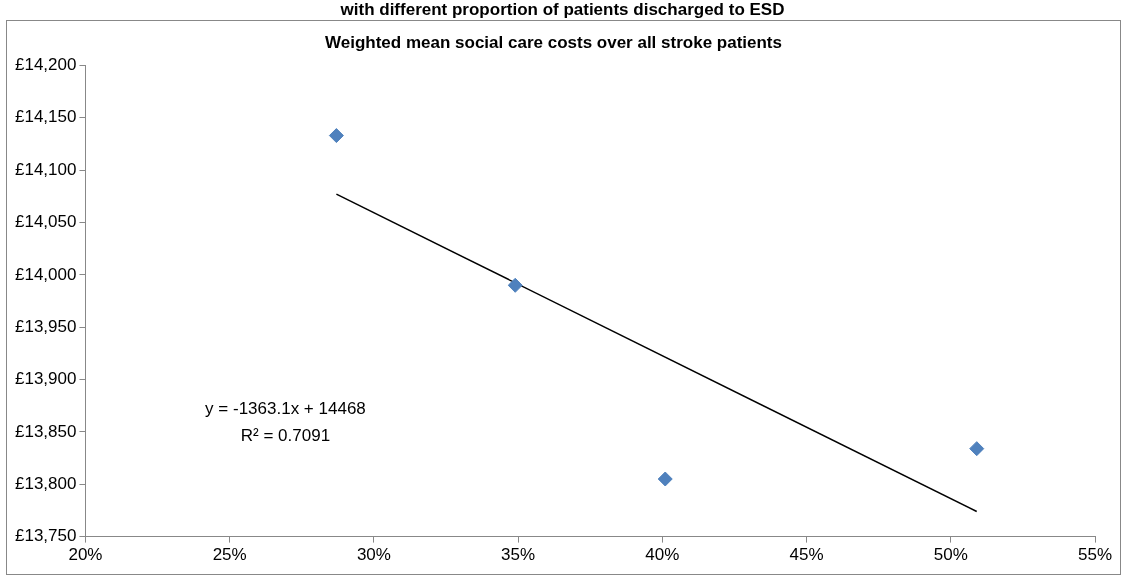  Describe the element at coordinates (285, 409) in the screenshot. I see `annotation: y = -1363.1x + 14468` at that location.